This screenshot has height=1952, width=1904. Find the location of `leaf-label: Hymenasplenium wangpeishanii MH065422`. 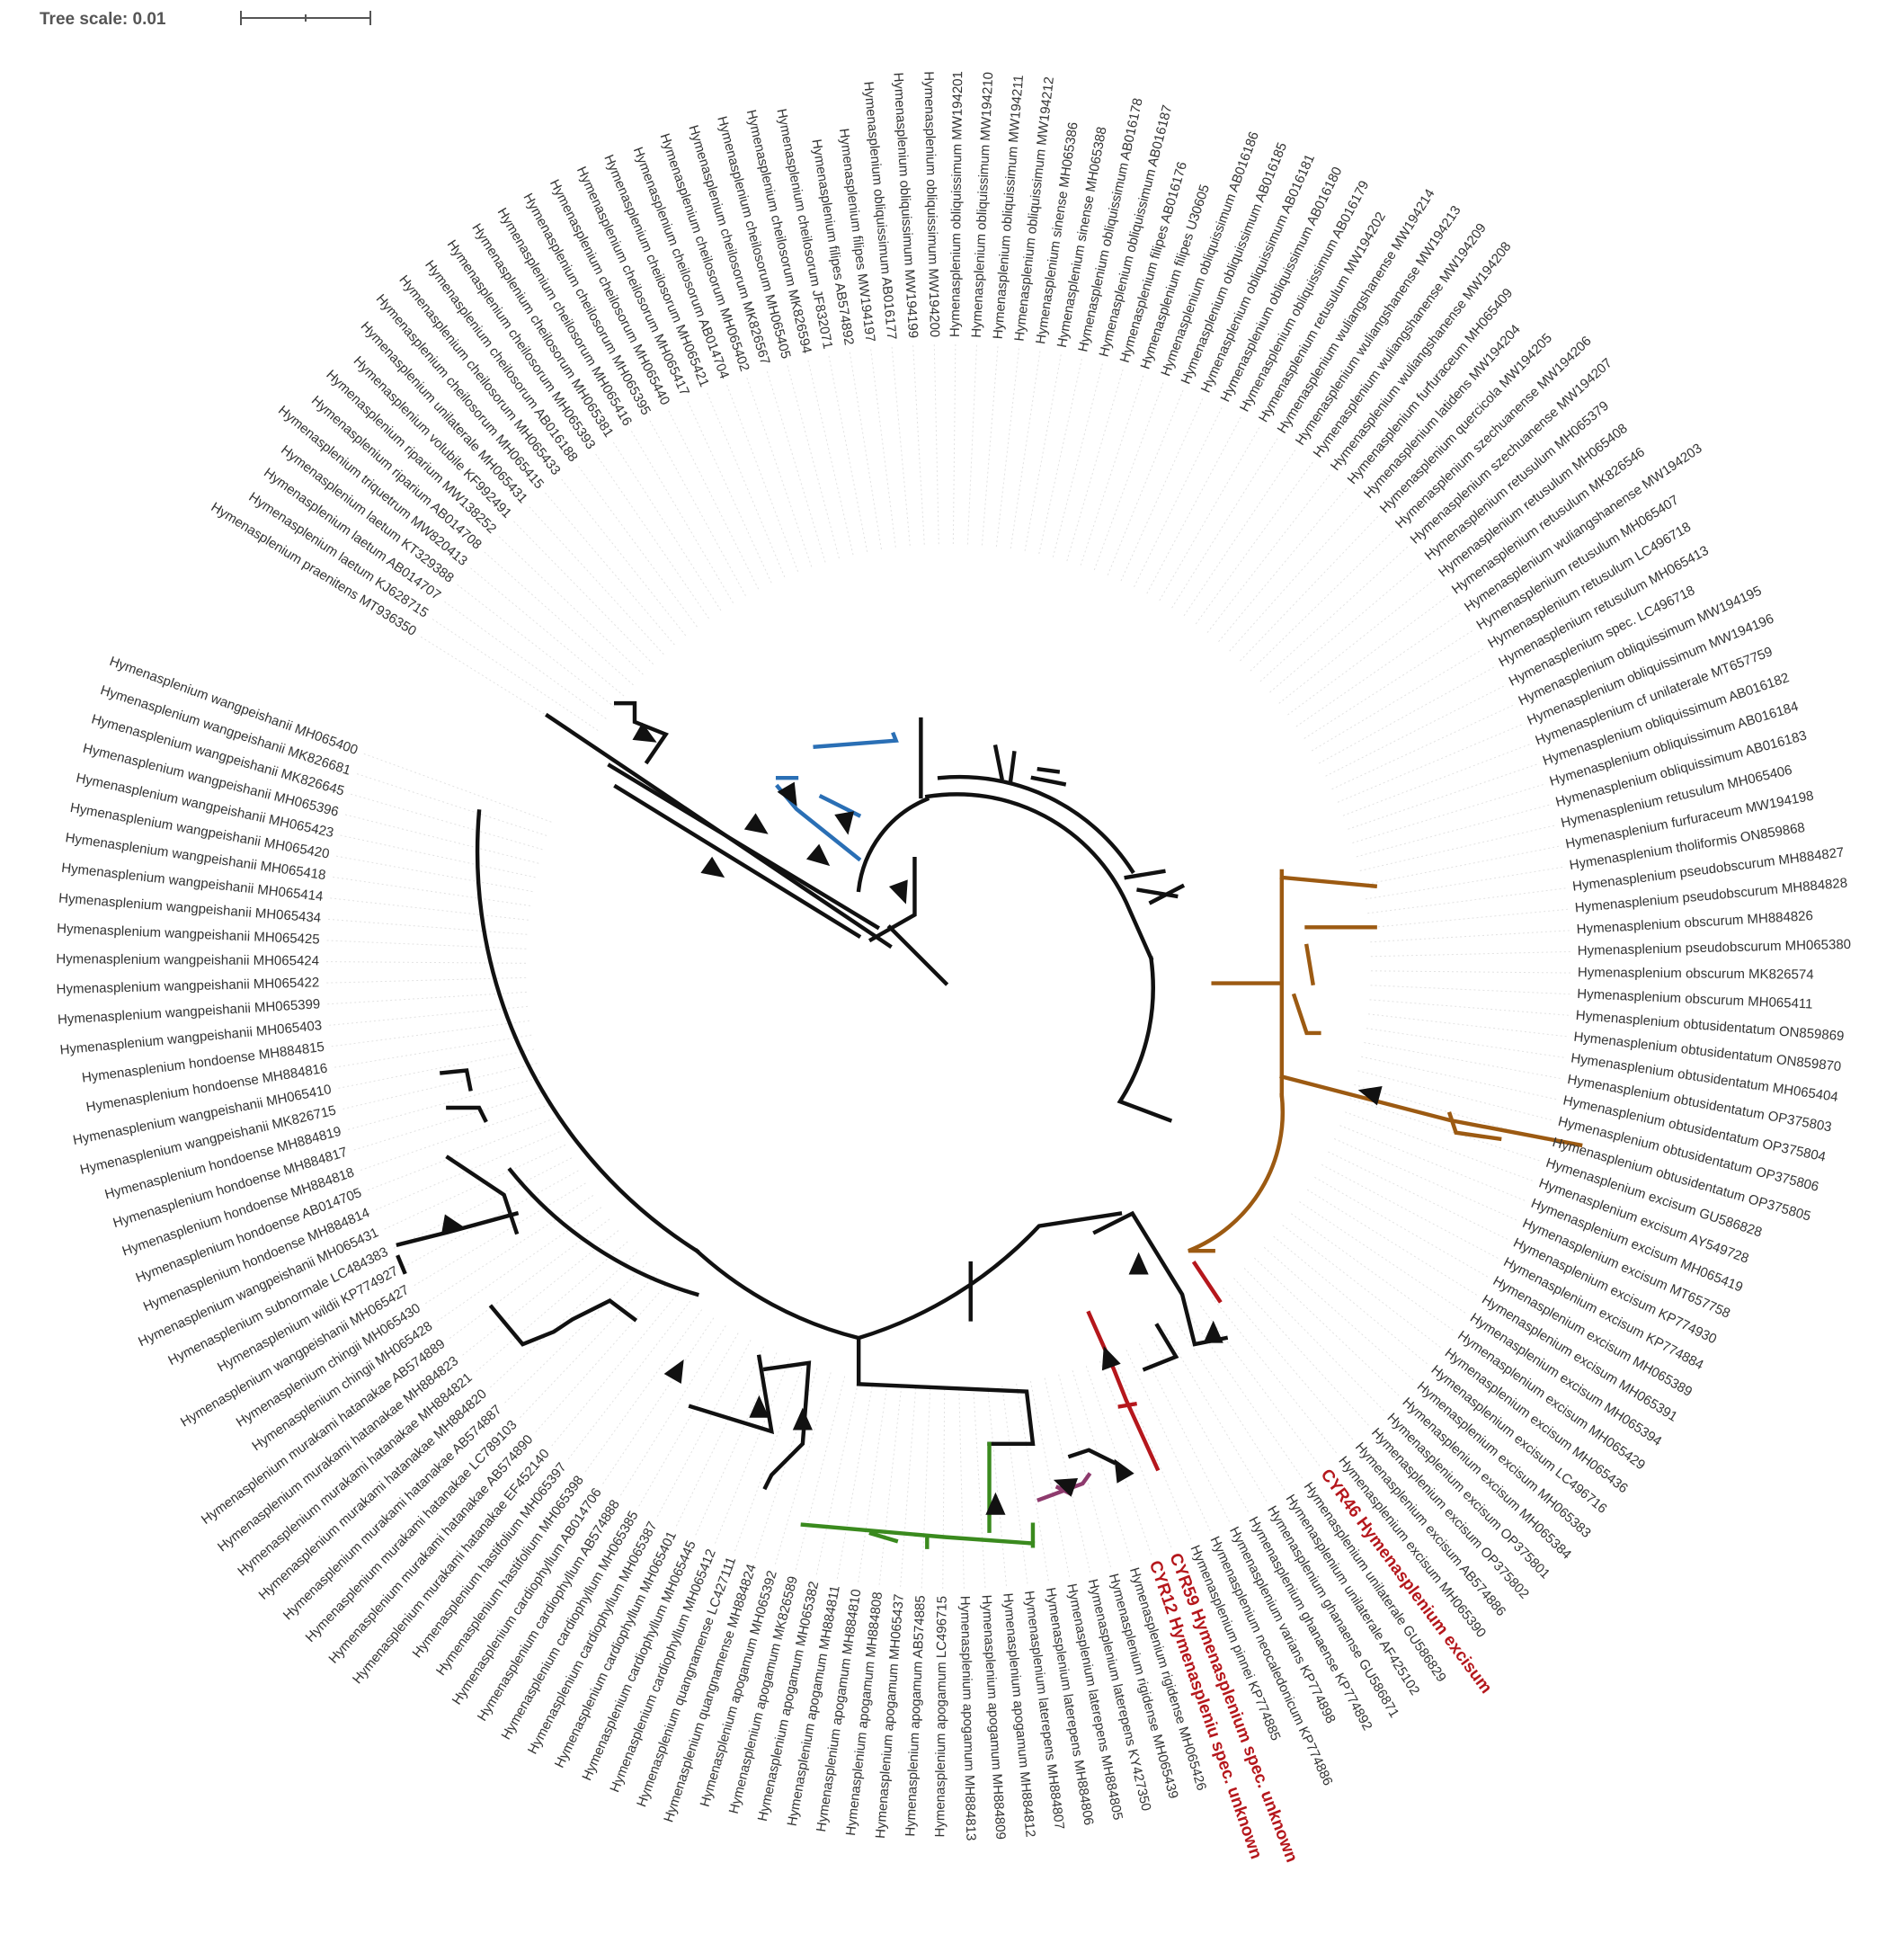

leaf-label: Hymenasplenium wangpeishanii MH065422 is located at coordinates (187, 986).